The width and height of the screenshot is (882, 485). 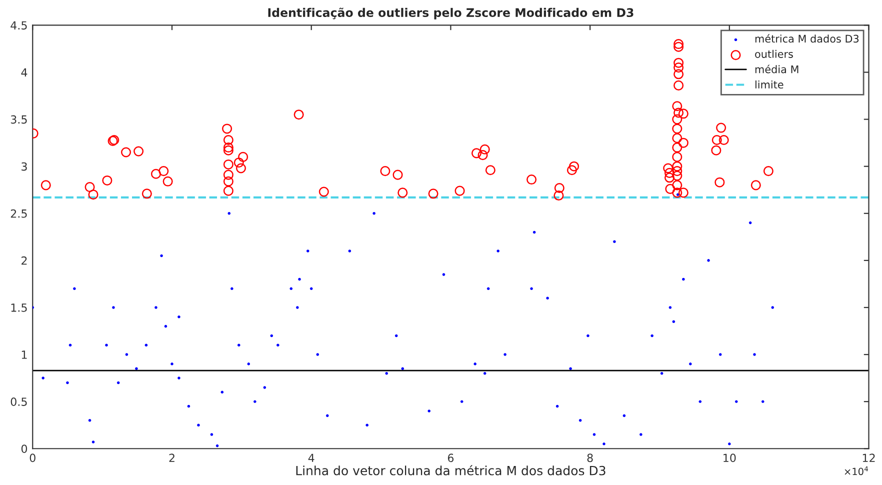 What do you see at coordinates (807, 38) in the screenshot?
I see `legend-label: métrica M dados D3` at bounding box center [807, 38].